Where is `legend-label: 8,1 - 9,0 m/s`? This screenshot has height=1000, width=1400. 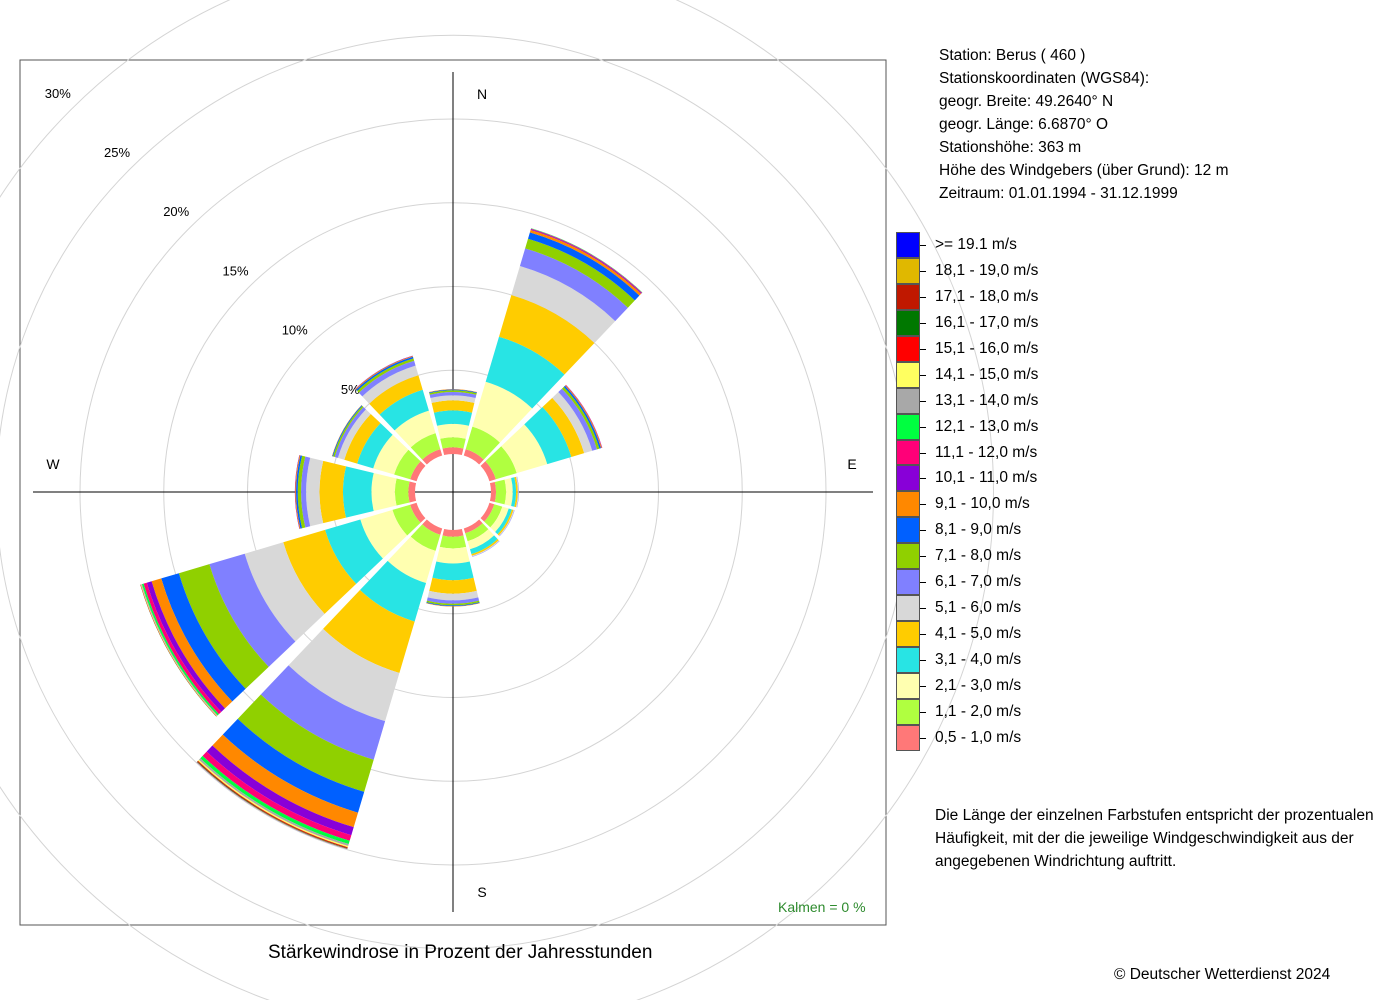 legend-label: 8,1 - 9,0 m/s is located at coordinates (978, 530).